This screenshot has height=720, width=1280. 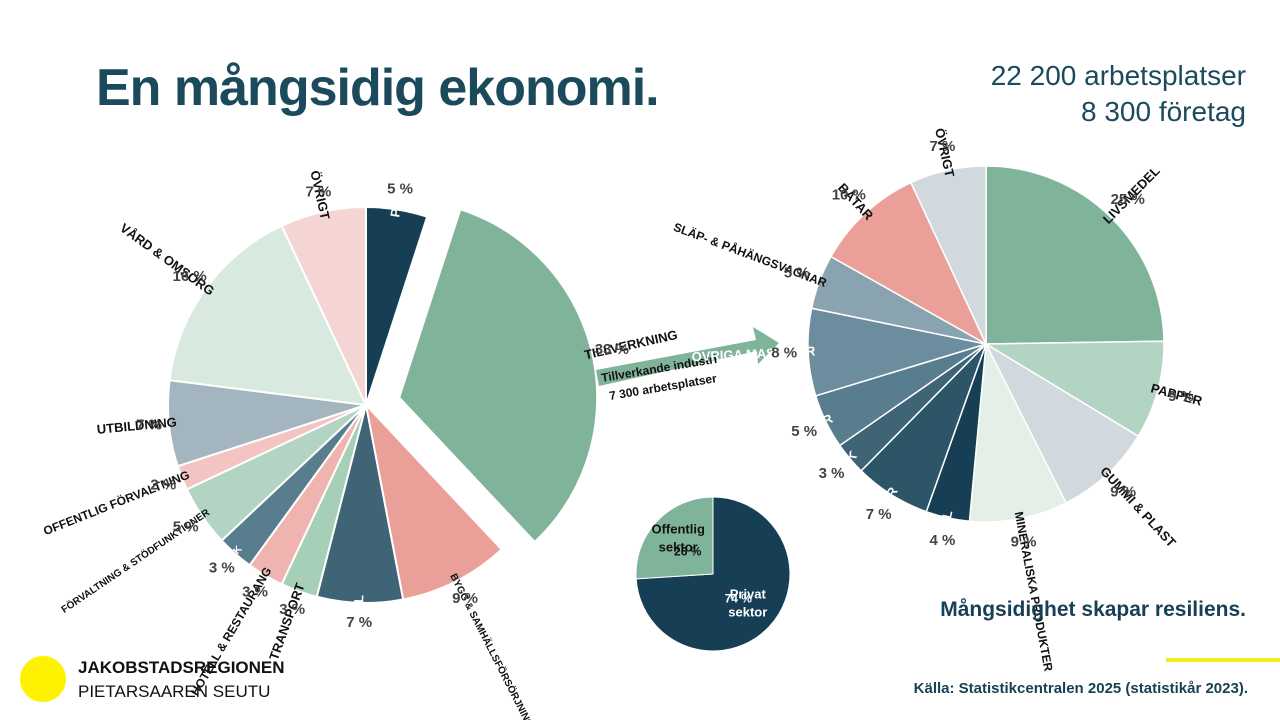 I want to click on industry-slice-ovrigt, so click(x=948, y=255).